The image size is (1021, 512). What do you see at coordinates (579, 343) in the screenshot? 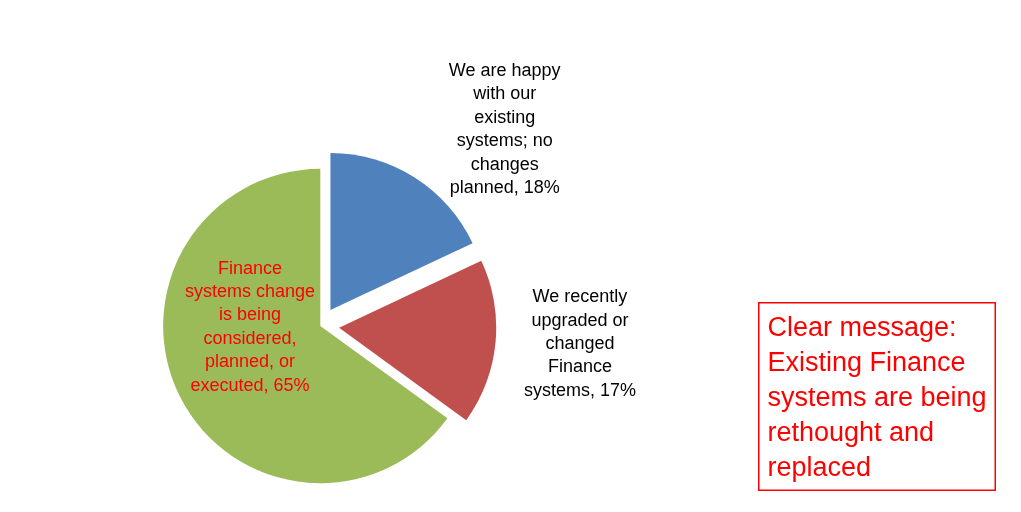
I see `slice-label: We recently upgraded or changed Finance systems, 17%` at bounding box center [579, 343].